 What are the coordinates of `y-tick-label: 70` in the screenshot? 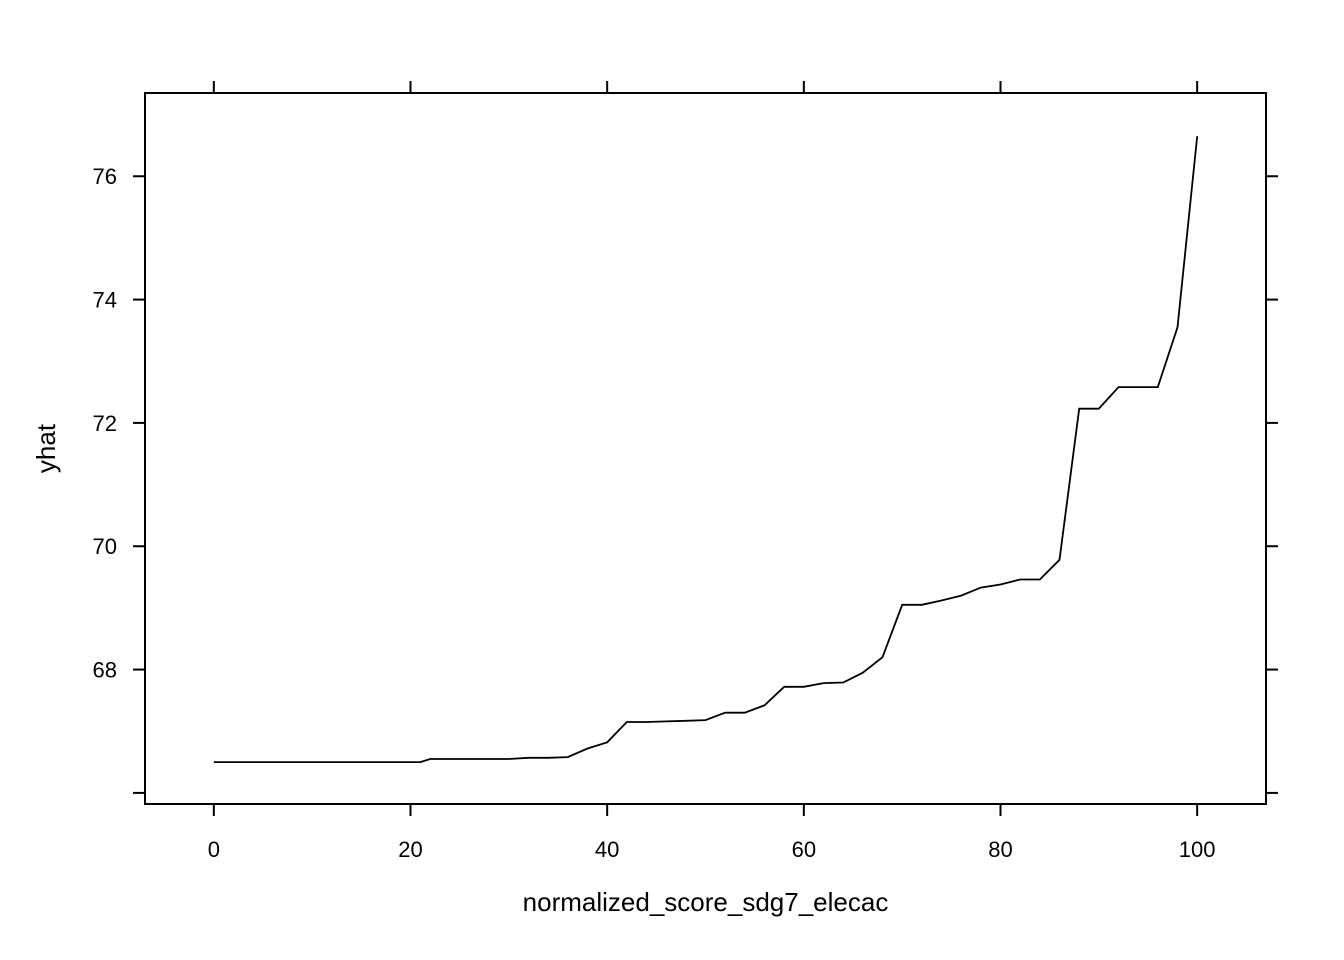 It's located at (105, 546).